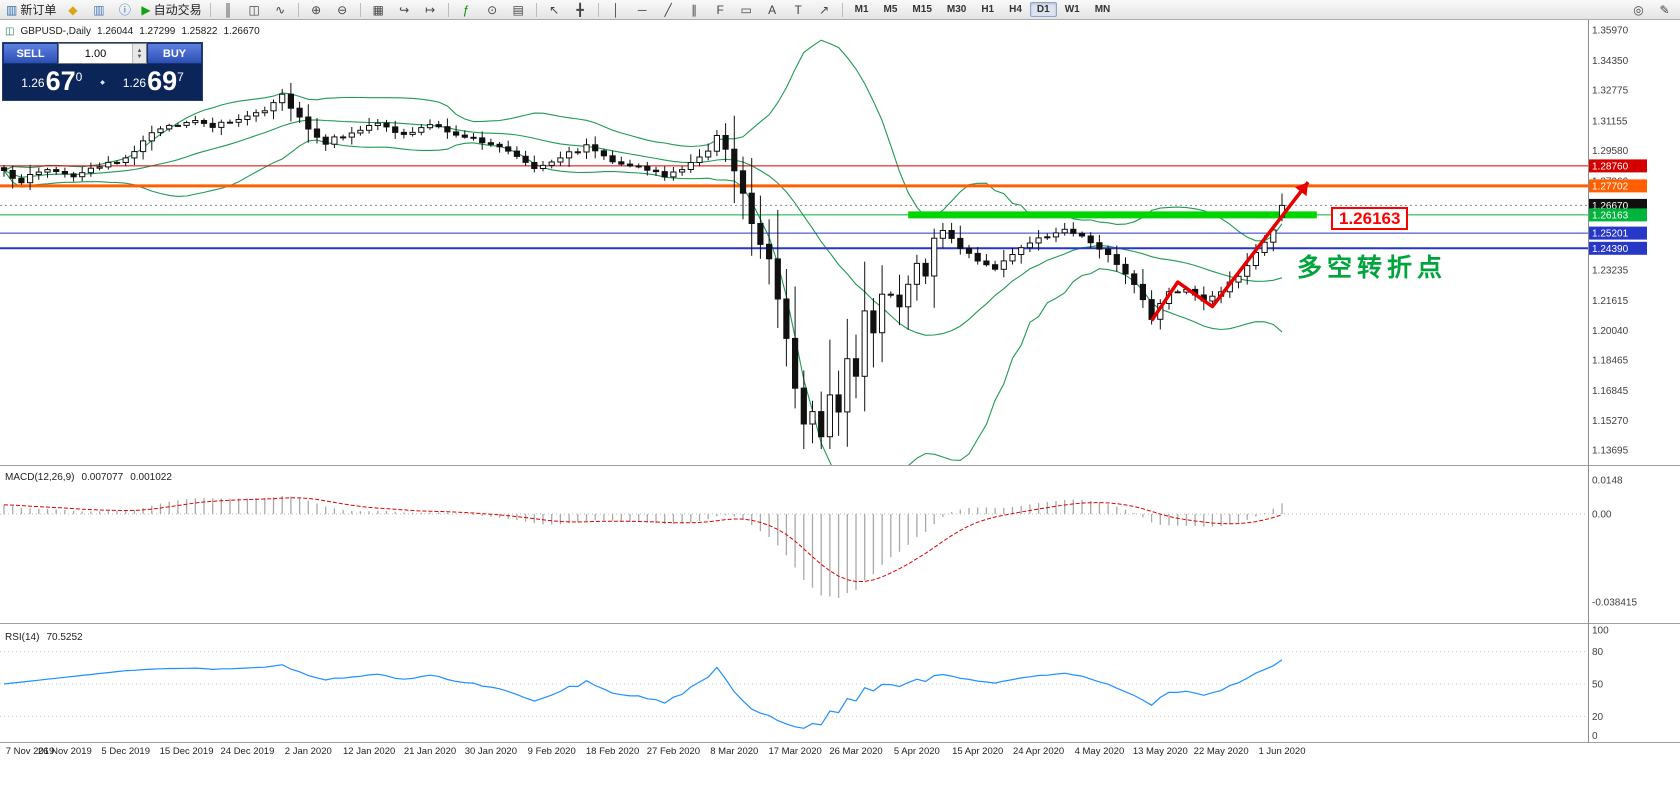 This screenshot has height=807, width=1680. What do you see at coordinates (466, 9) in the screenshot?
I see `toolbar-indicators-button: ƒ` at bounding box center [466, 9].